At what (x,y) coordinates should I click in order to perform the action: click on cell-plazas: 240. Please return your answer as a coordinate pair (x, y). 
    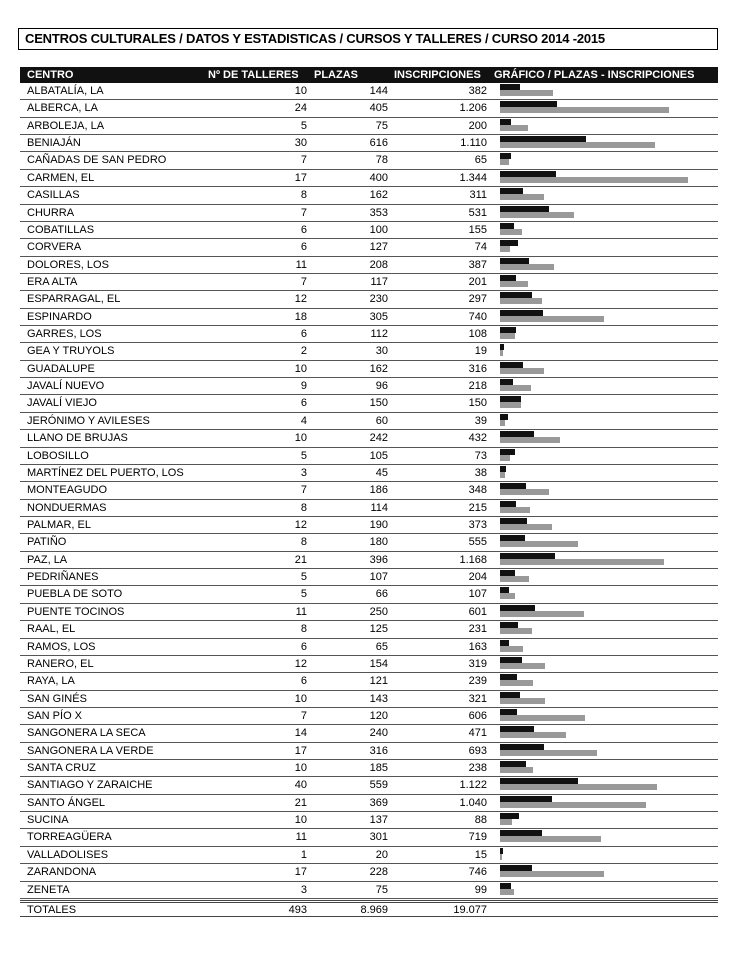
    Looking at the image, I should click on (378, 733).